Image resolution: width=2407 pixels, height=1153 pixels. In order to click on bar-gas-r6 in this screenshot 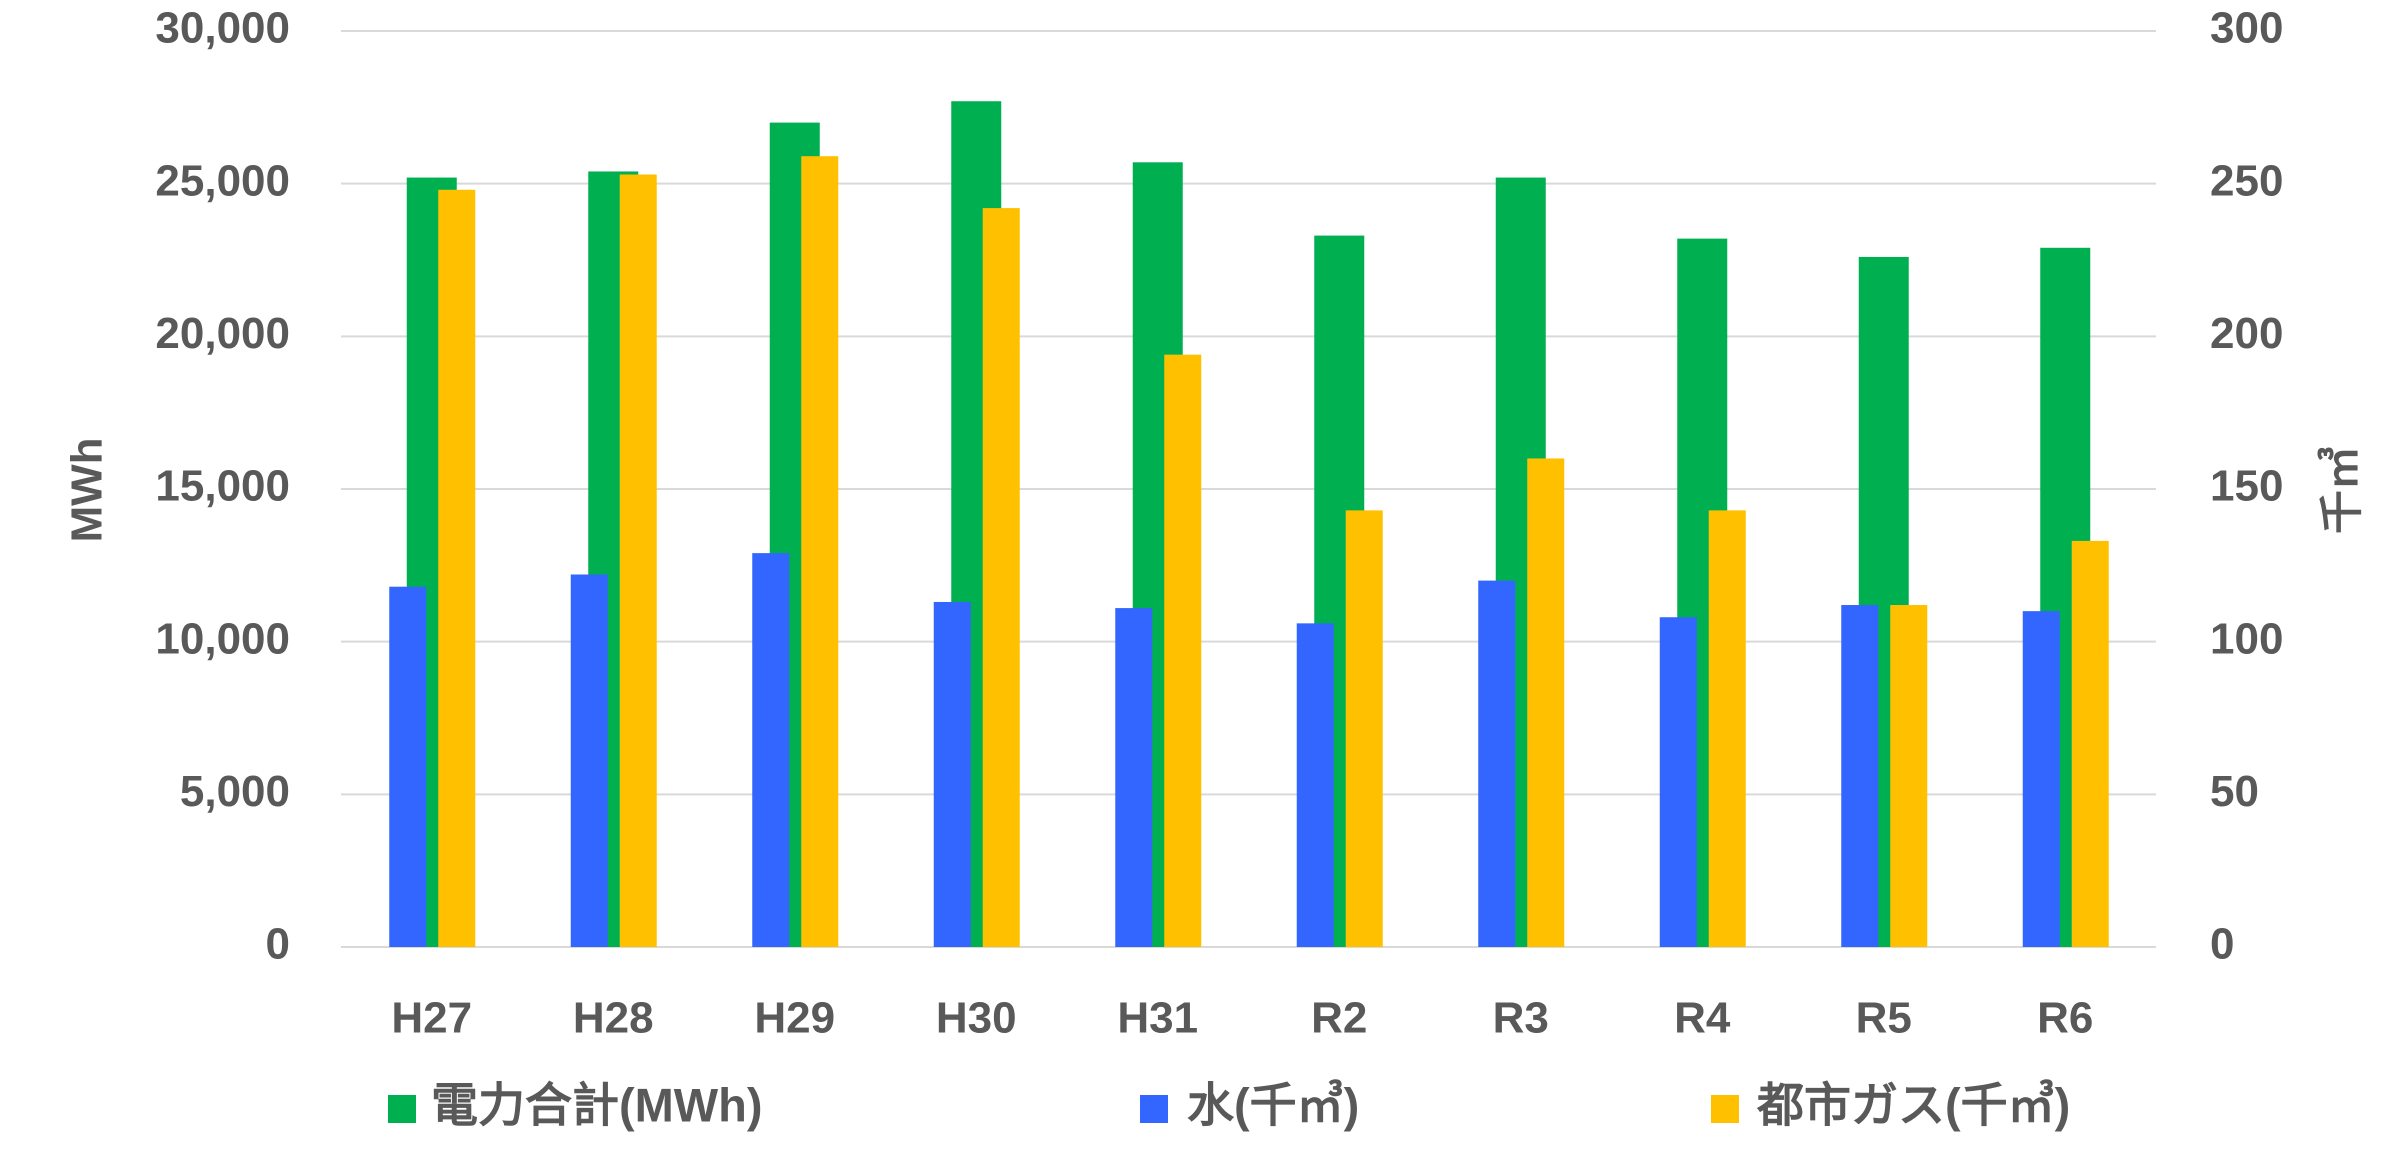, I will do `click(2090, 743)`.